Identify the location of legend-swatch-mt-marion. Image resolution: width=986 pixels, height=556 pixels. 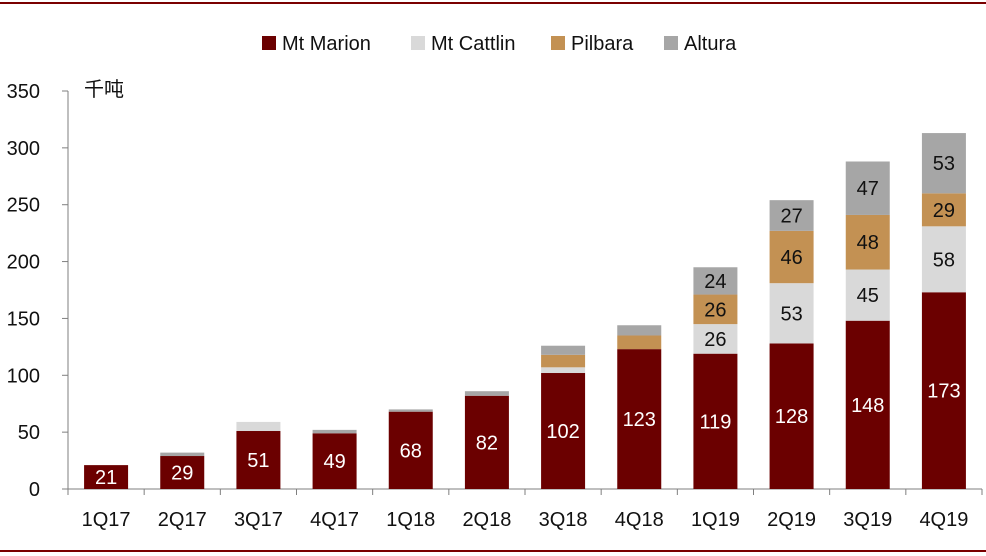
(269, 43).